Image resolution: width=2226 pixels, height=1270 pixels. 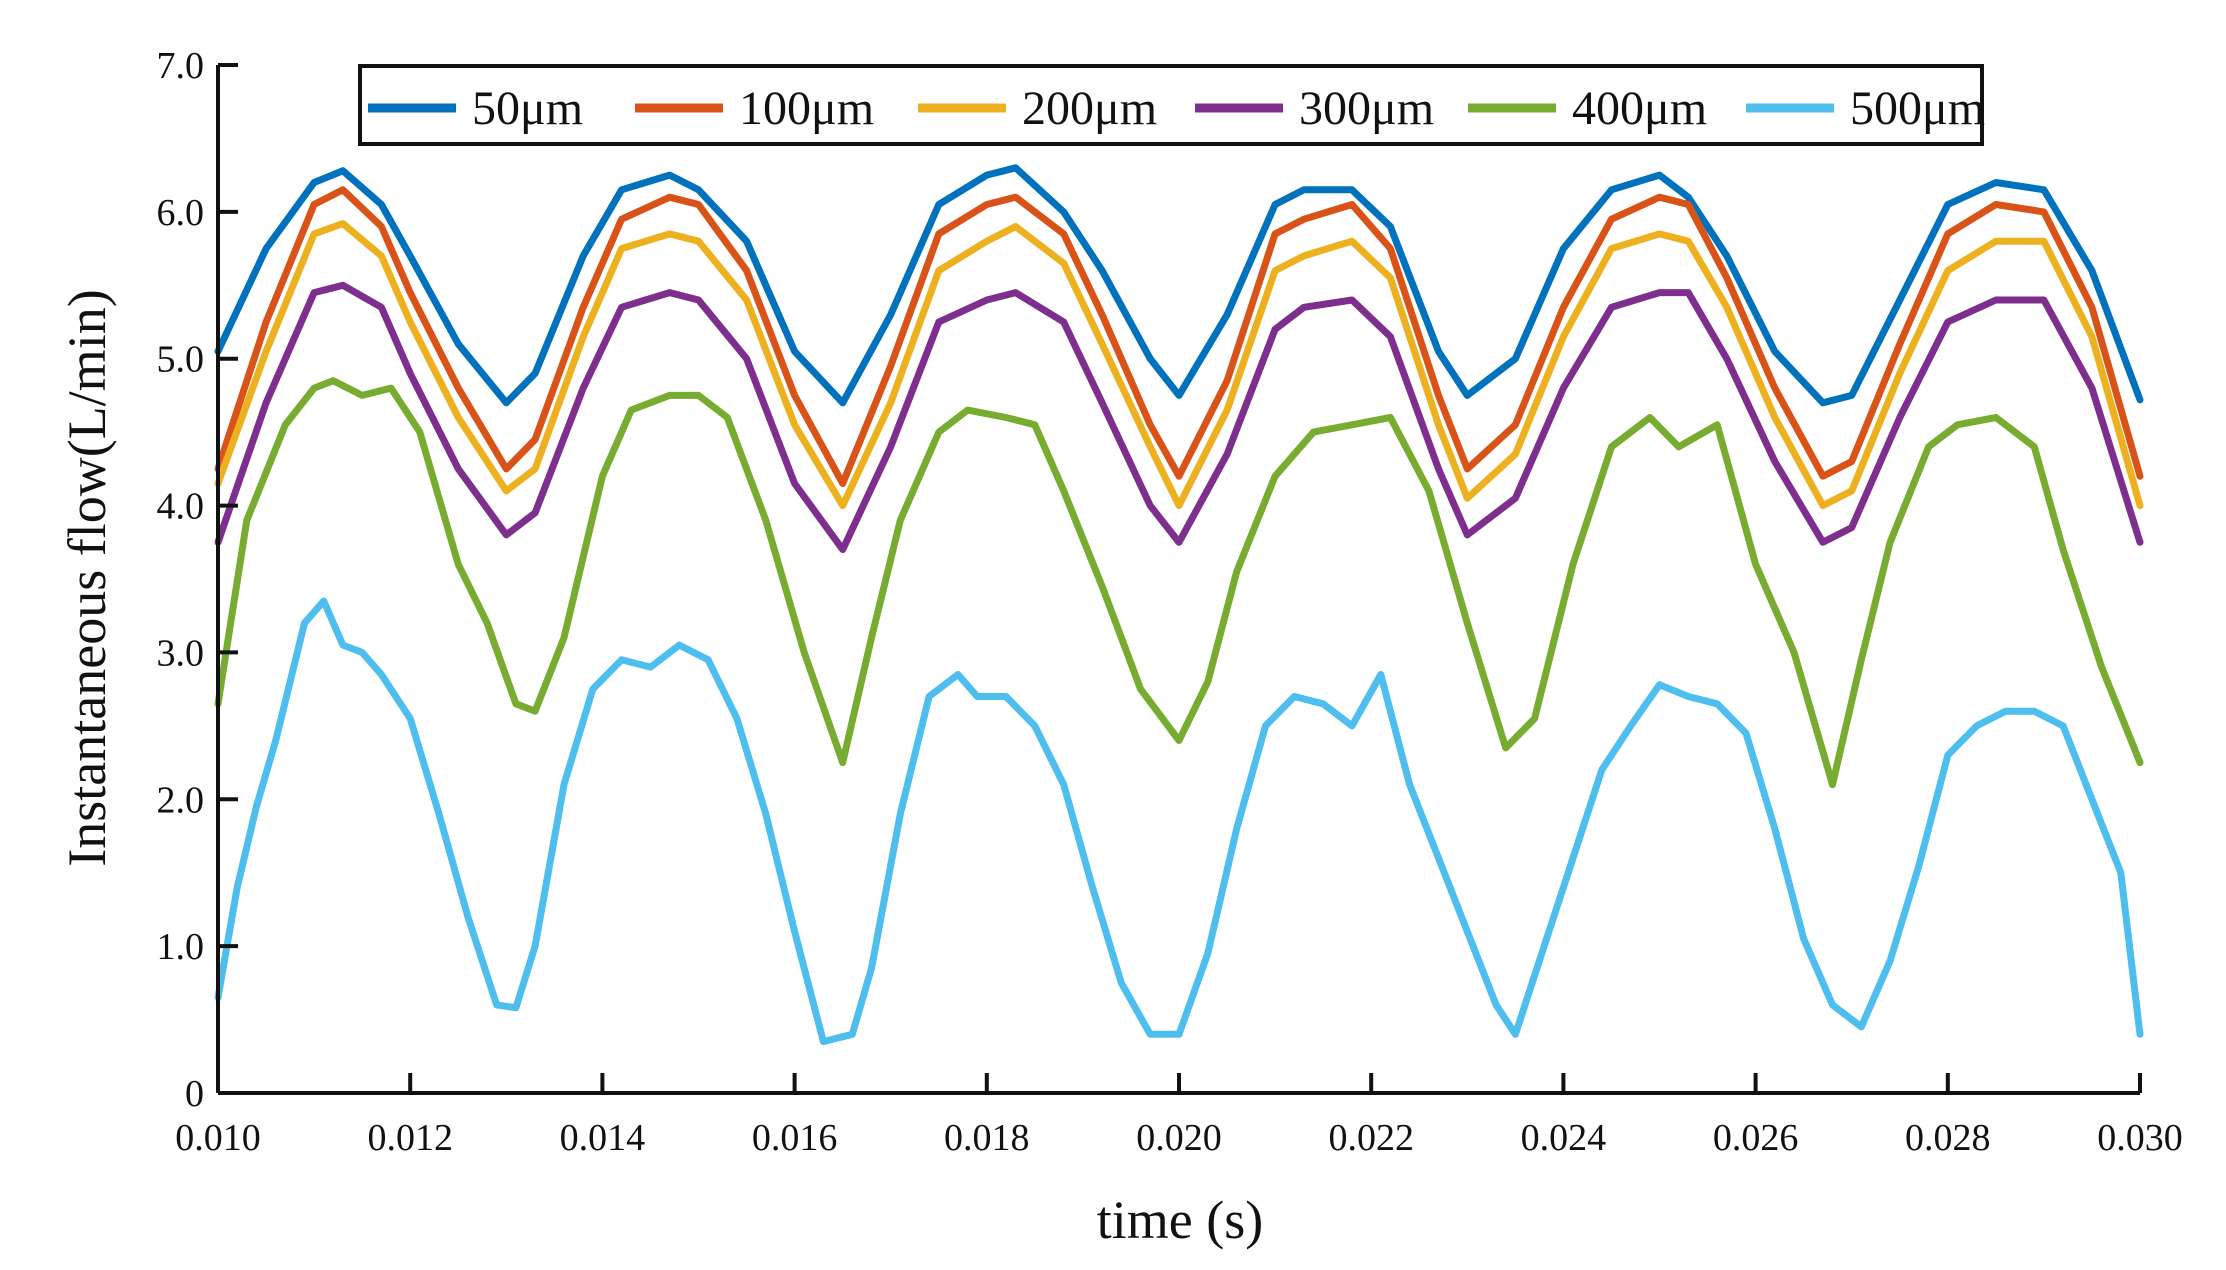 What do you see at coordinates (1564, 1138) in the screenshot?
I see `x-tick-label: 0.024` at bounding box center [1564, 1138].